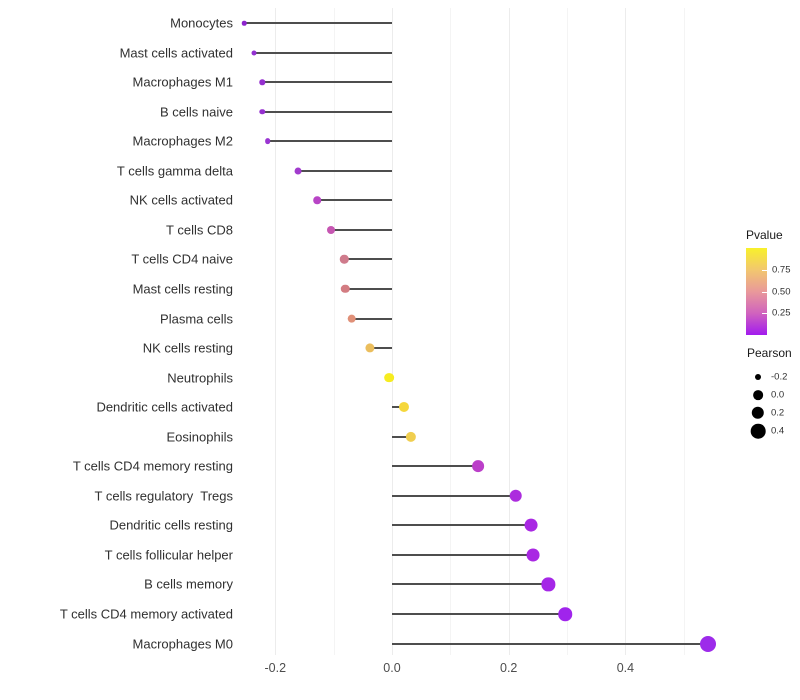 Image resolution: width=800 pixels, height=700 pixels. I want to click on pearson-legend-label: 0.4, so click(778, 431).